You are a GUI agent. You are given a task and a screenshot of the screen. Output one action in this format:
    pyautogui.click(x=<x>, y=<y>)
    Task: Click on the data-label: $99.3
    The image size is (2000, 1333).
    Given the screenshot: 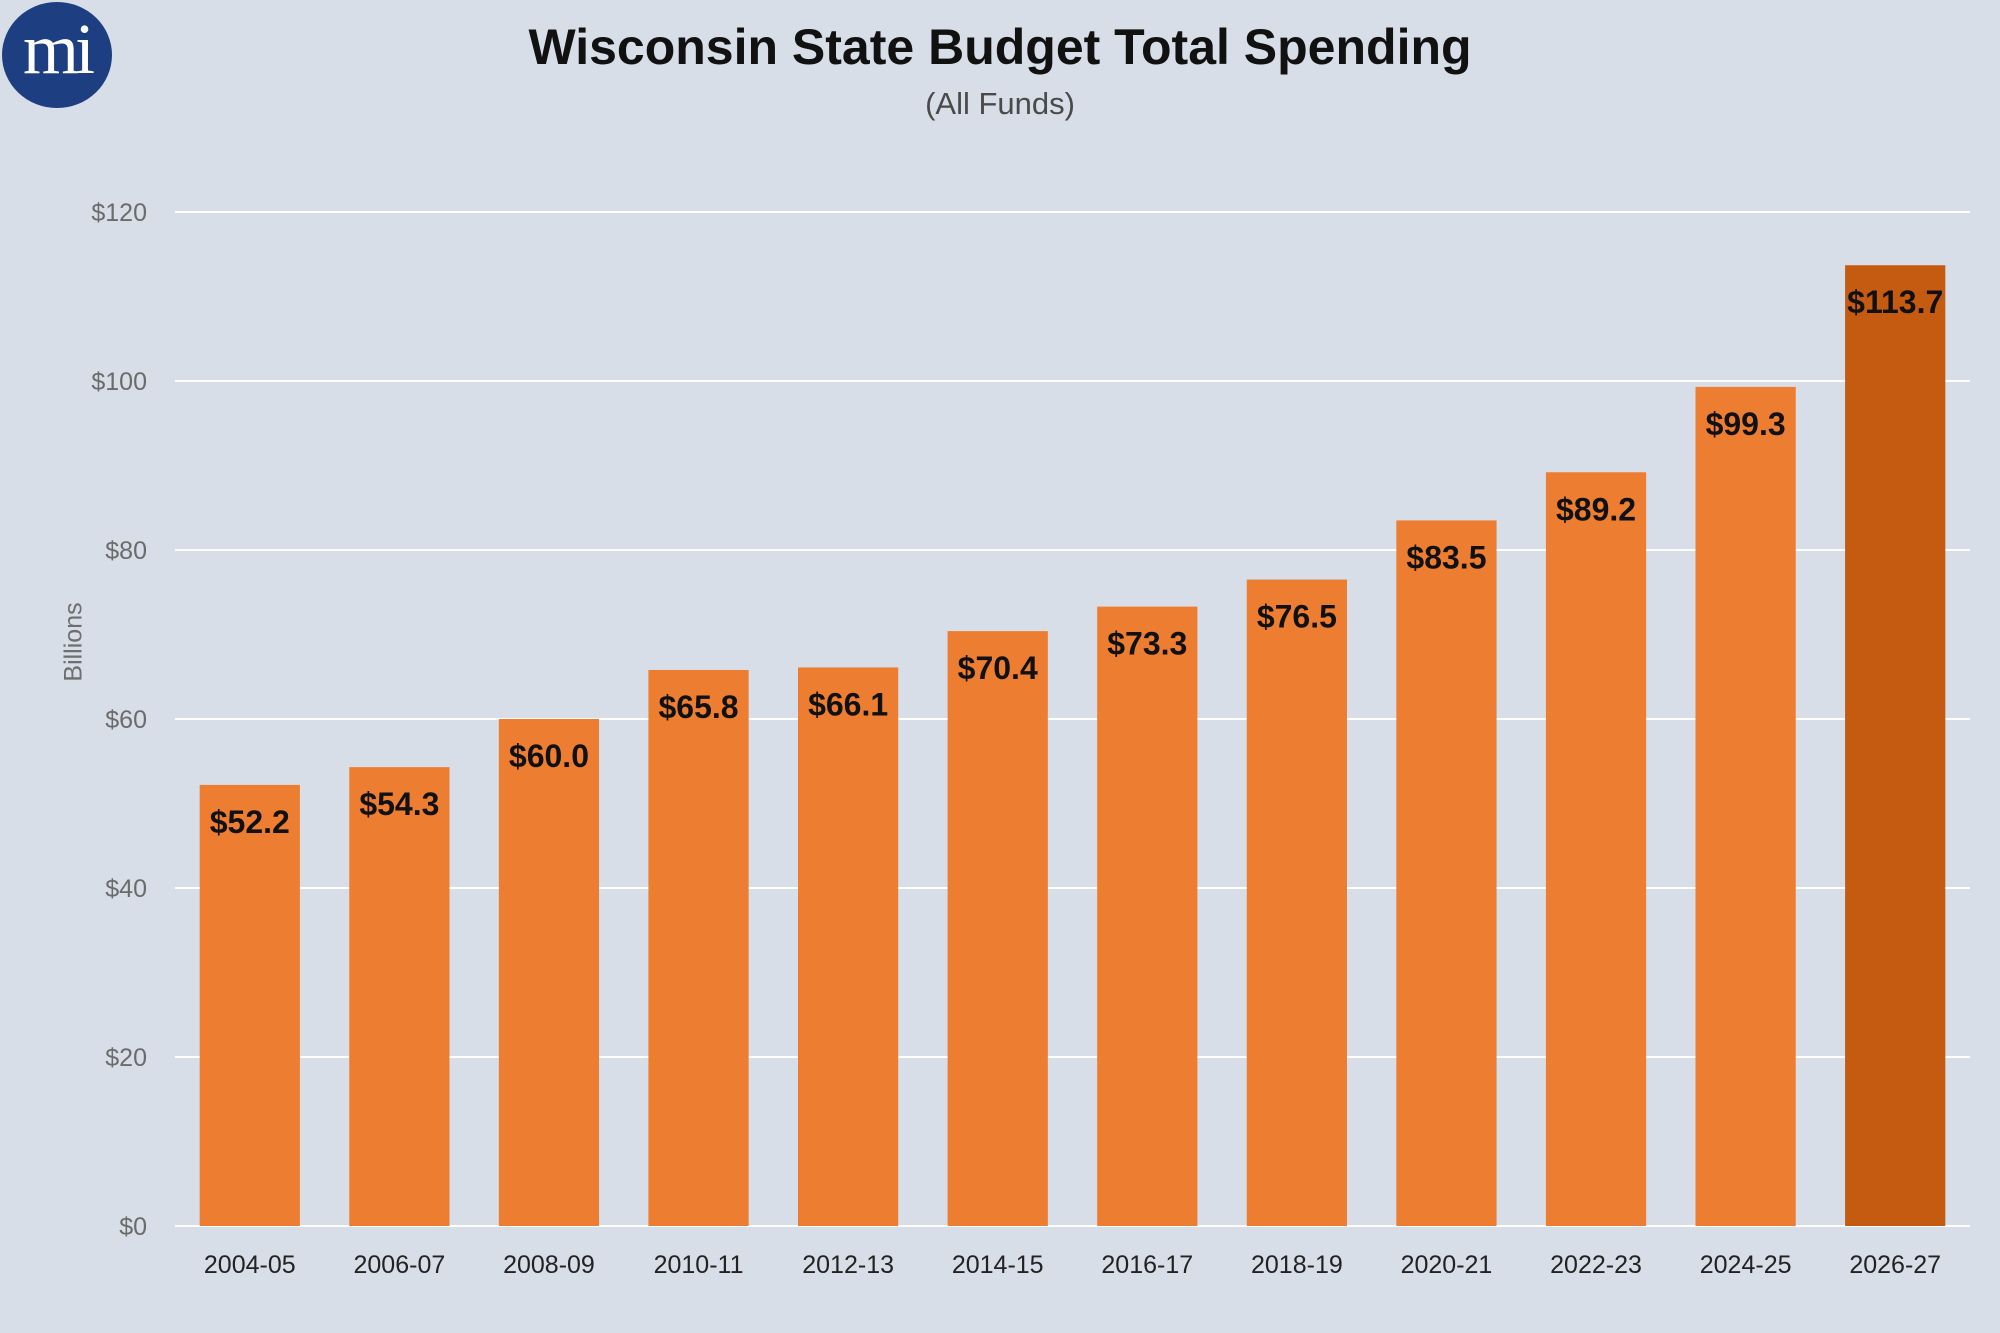 What is the action you would take?
    pyautogui.click(x=1746, y=424)
    